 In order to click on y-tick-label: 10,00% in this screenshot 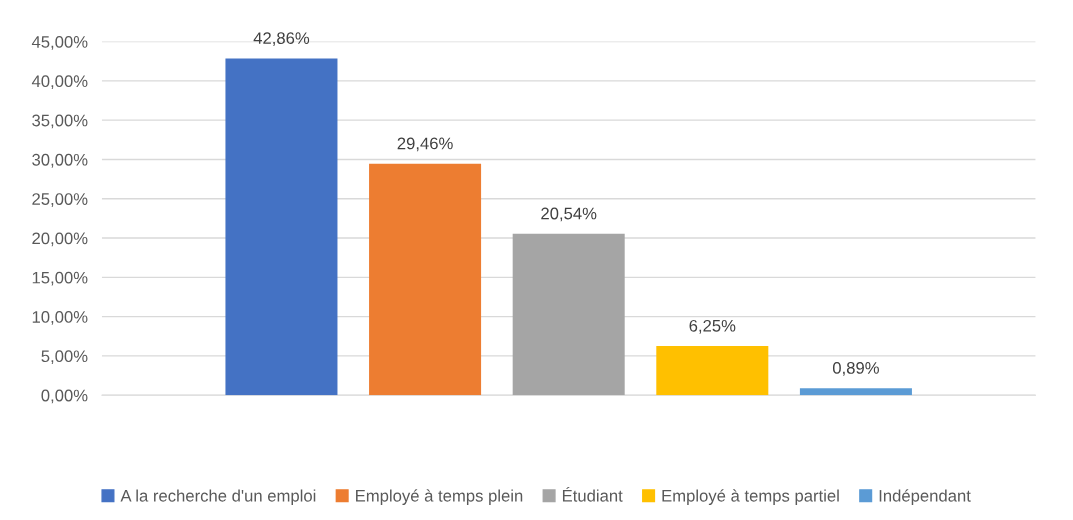, I will do `click(60, 318)`.